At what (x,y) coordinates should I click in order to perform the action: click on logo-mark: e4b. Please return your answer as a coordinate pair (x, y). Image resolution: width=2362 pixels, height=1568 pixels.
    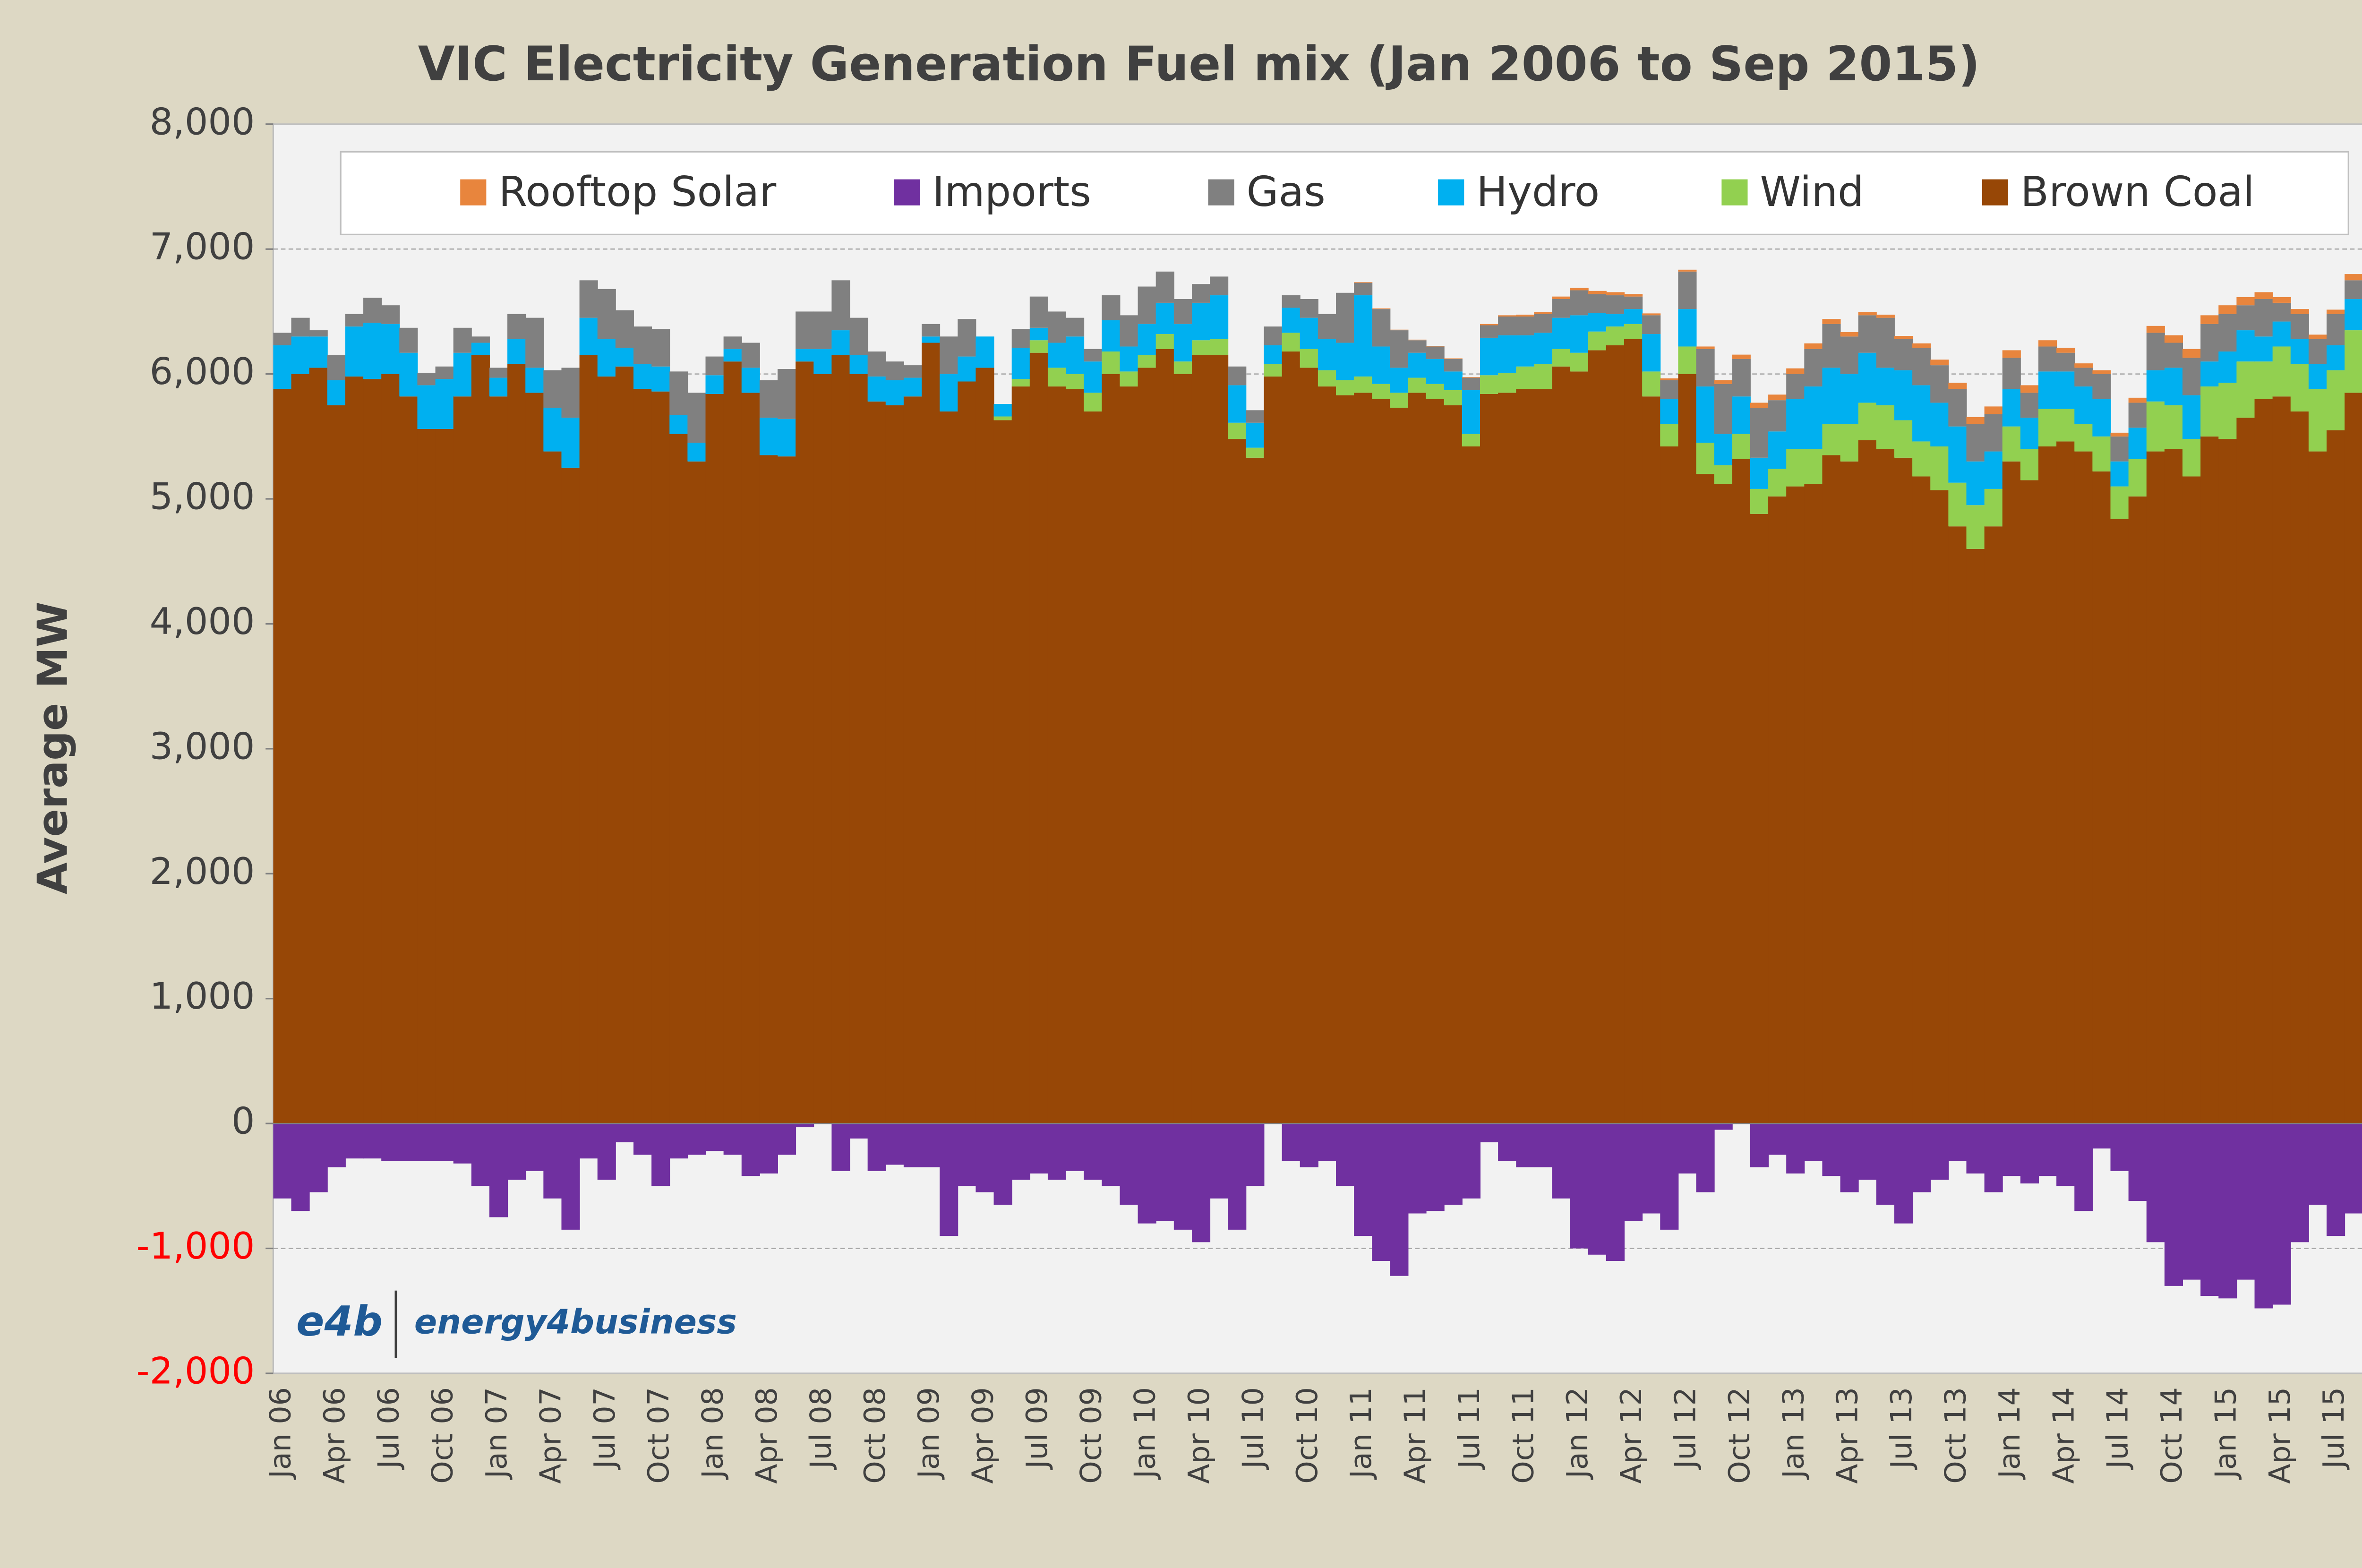
    Looking at the image, I should click on (339, 1321).